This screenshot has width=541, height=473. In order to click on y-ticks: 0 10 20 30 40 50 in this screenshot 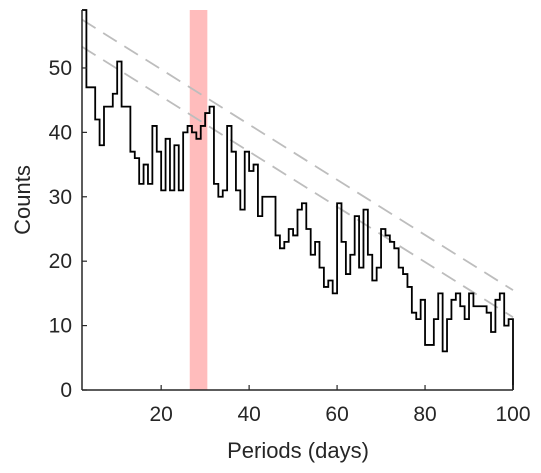, I will do `click(68, 229)`.